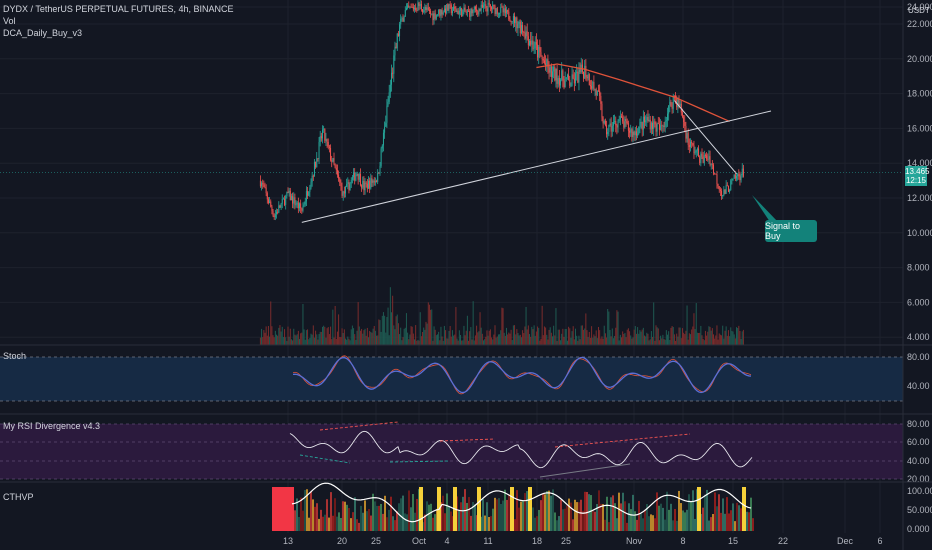 Image resolution: width=932 pixels, height=550 pixels. Describe the element at coordinates (622, 440) in the screenshot. I see `bearish-divergence` at that location.